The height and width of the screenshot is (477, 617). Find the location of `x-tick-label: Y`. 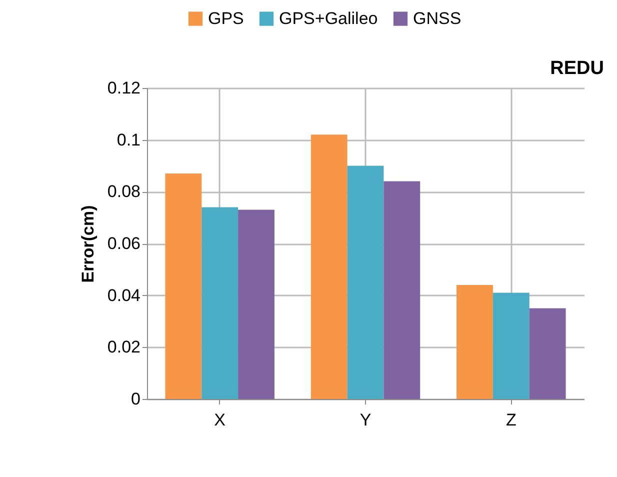

x-tick-label: Y is located at coordinates (366, 420).